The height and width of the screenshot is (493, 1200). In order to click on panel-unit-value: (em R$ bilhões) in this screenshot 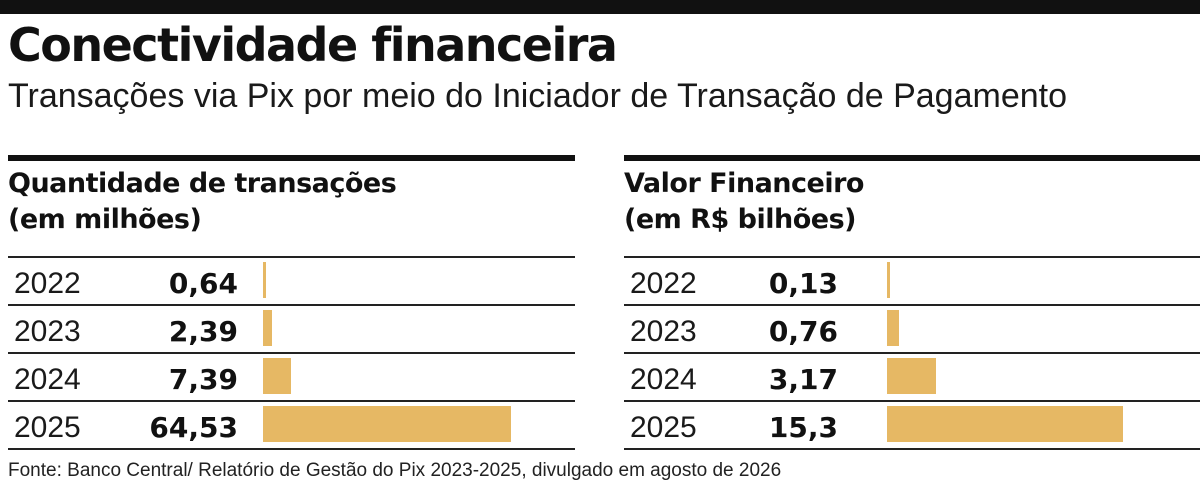, I will do `click(740, 219)`.